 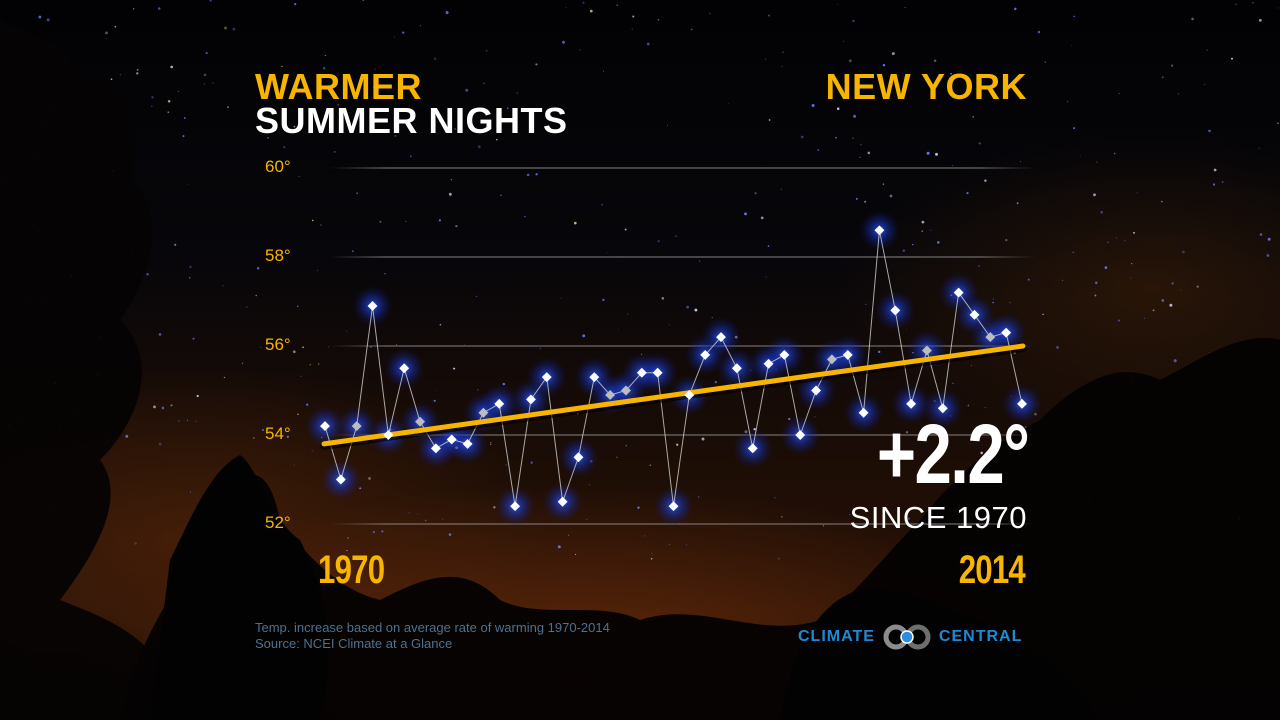 I want to click on data-point-1999, so click(x=784, y=354).